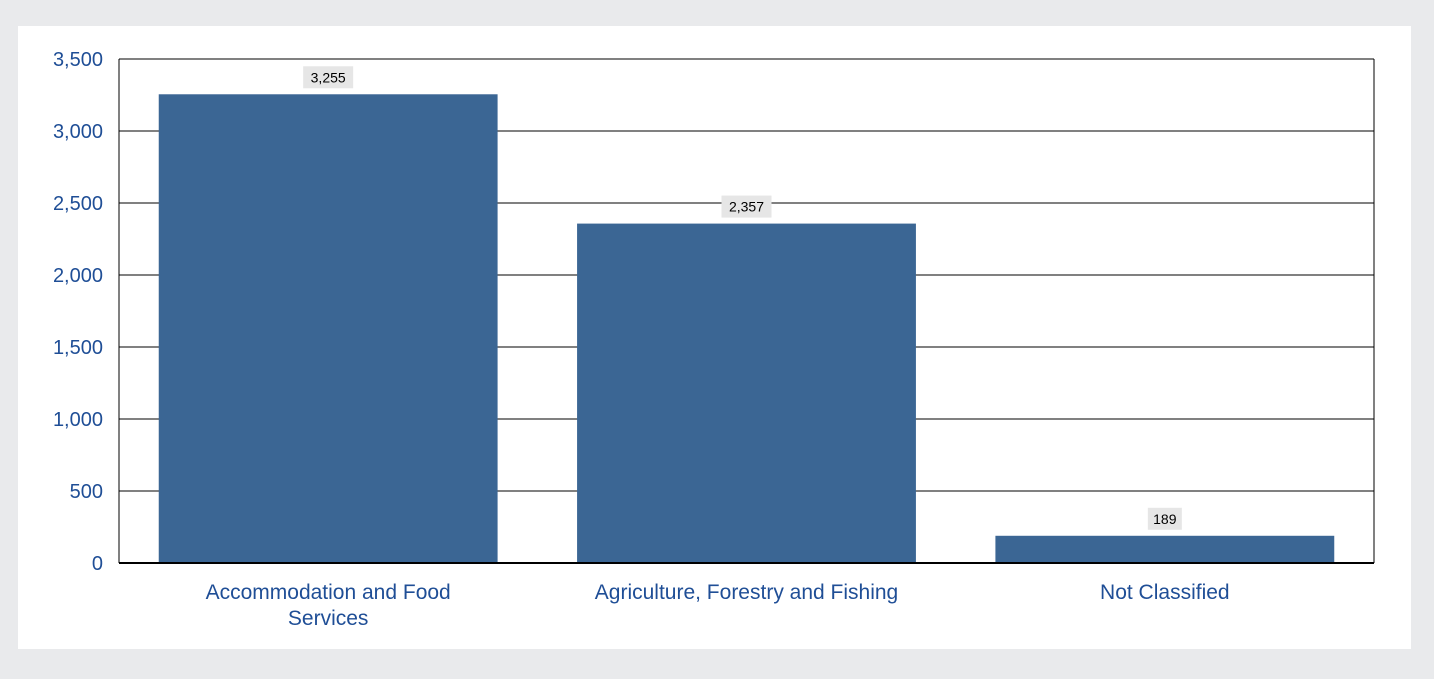  What do you see at coordinates (78, 348) in the screenshot?
I see `y-tick-label: 1,500` at bounding box center [78, 348].